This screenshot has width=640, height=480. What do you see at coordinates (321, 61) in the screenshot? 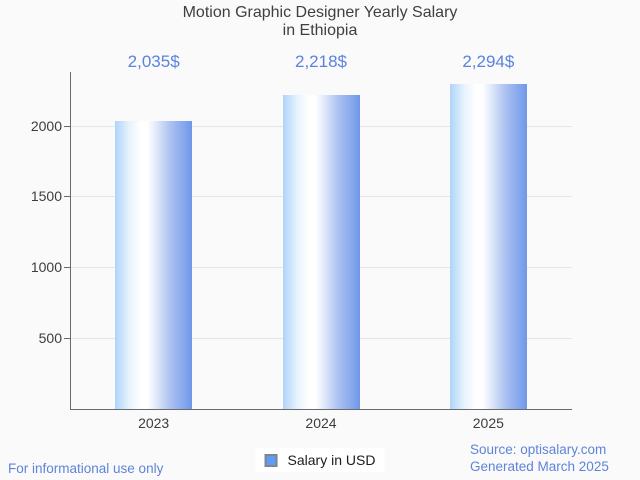
I see `bar-value-label: 2,218$` at bounding box center [321, 61].